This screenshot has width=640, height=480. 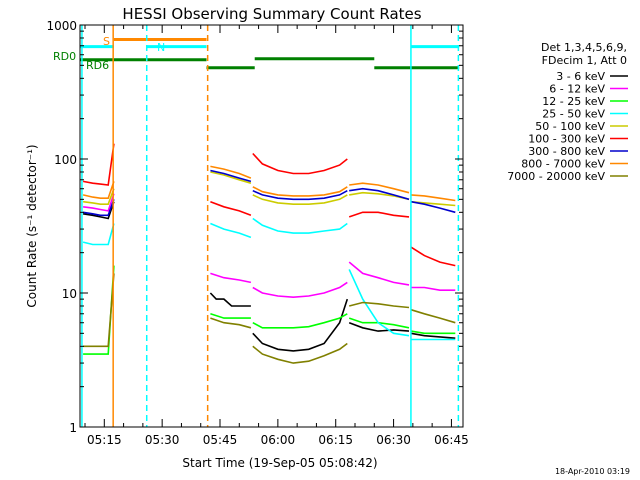 I want to click on y-tick-label-0: 1, so click(x=73, y=428).